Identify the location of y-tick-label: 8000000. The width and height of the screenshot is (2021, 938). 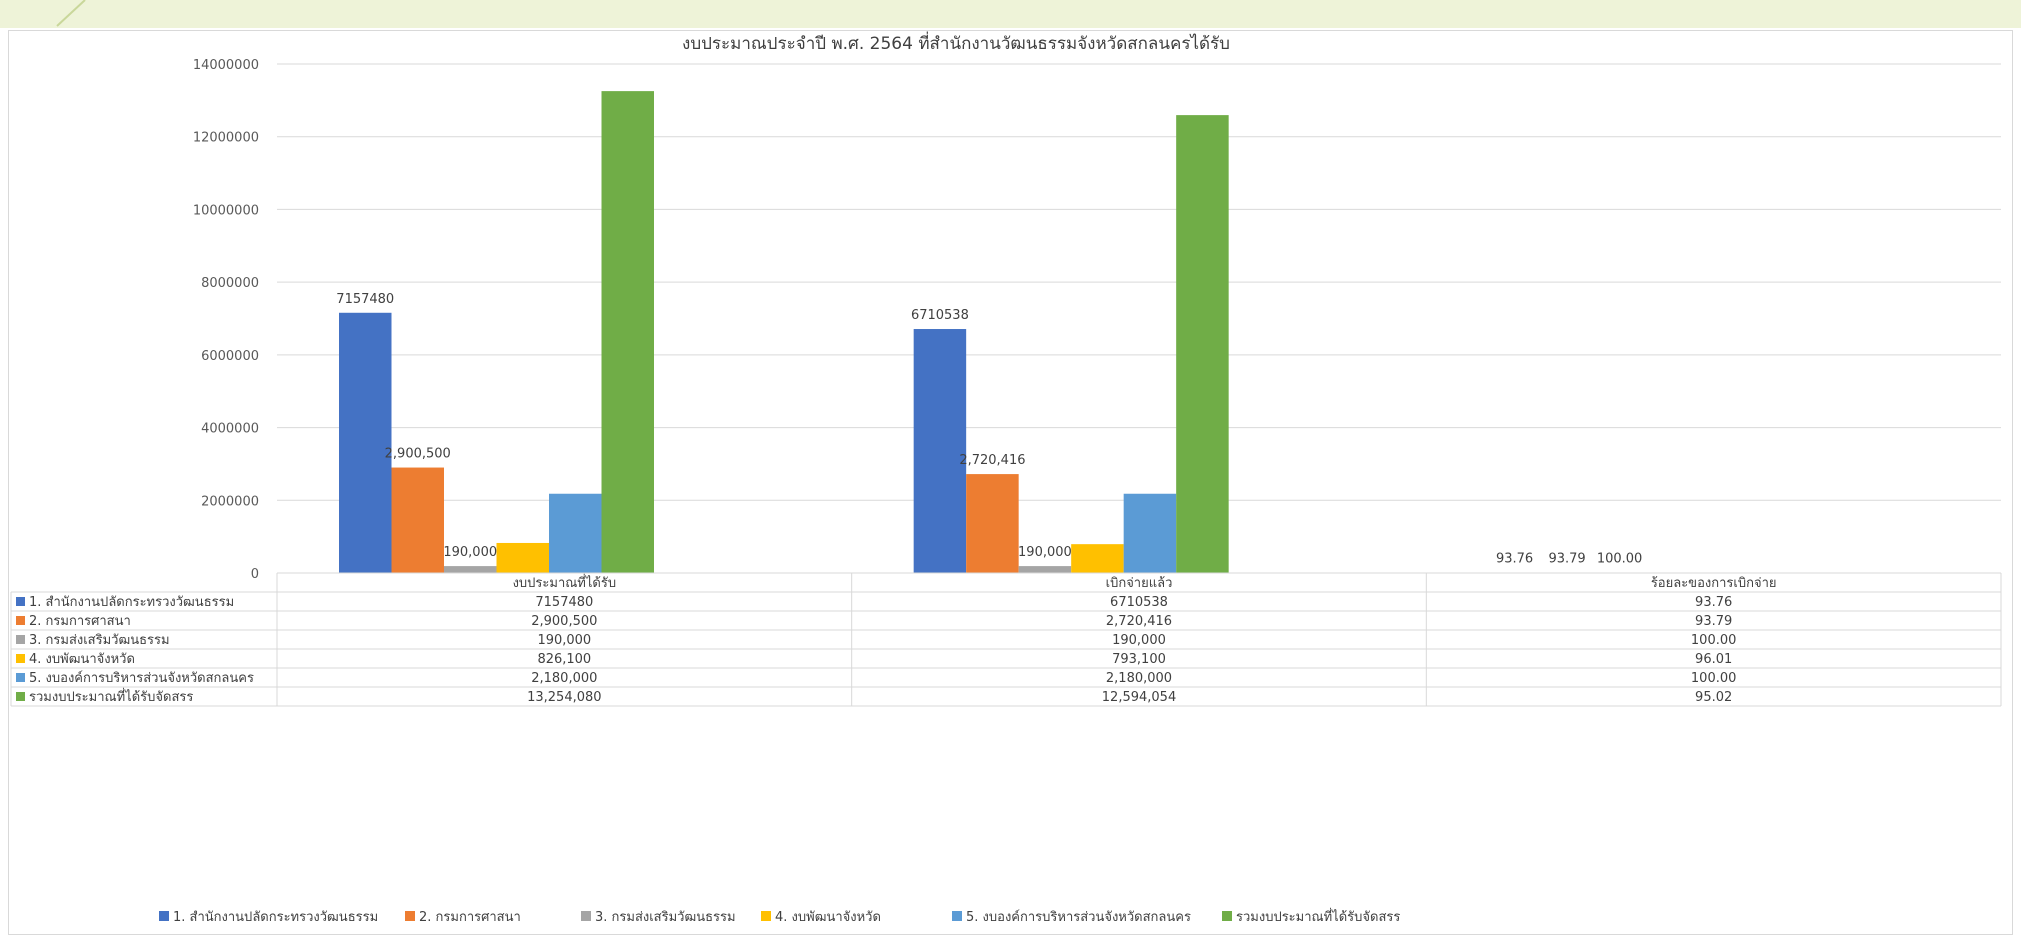
(230, 283).